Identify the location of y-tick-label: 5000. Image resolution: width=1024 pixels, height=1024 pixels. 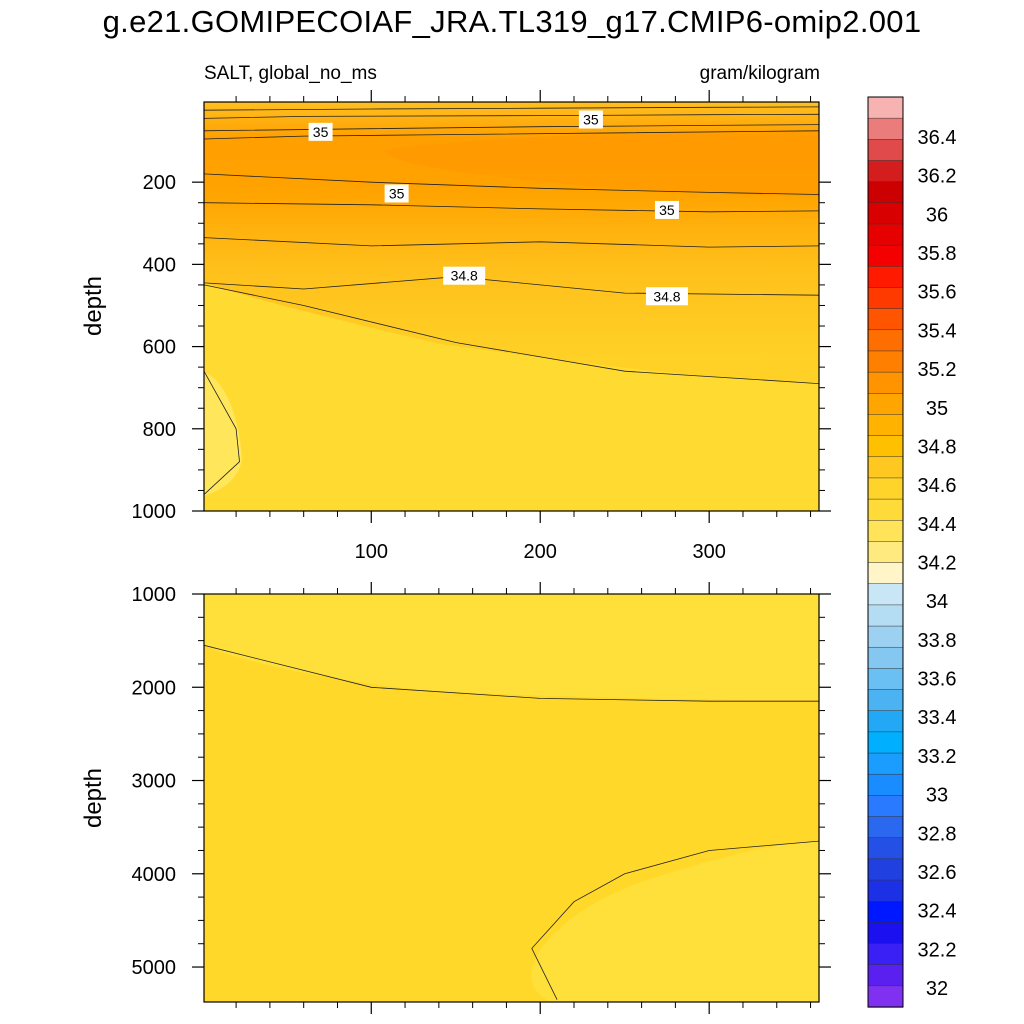
(154, 968).